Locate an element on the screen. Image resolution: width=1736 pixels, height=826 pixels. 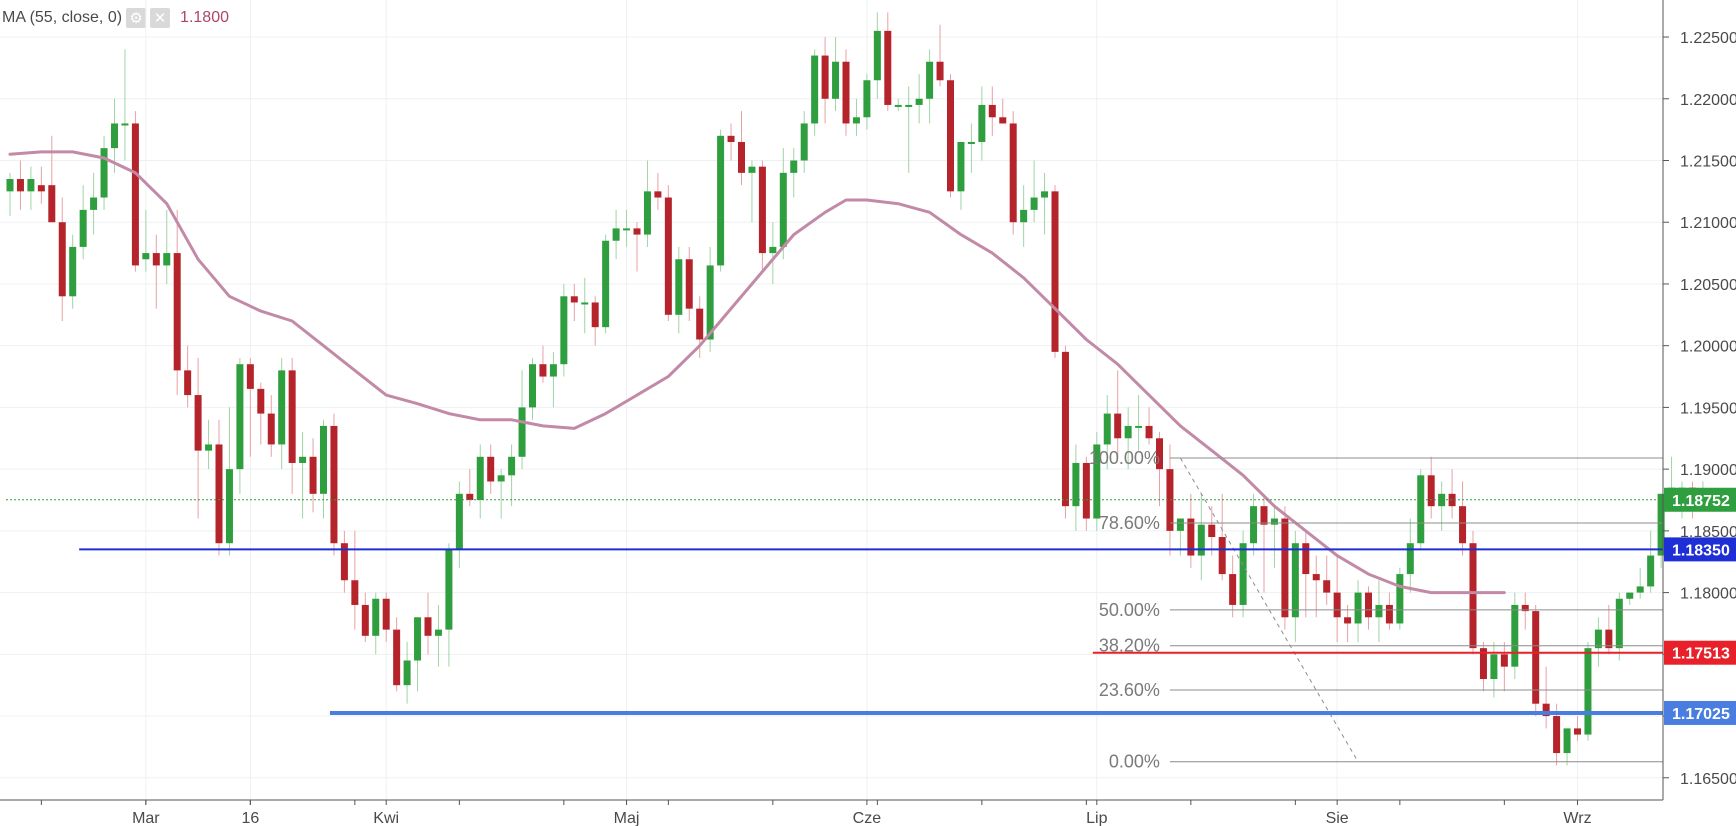
indicator-label: MA (55, close, 0) is located at coordinates (62, 17).